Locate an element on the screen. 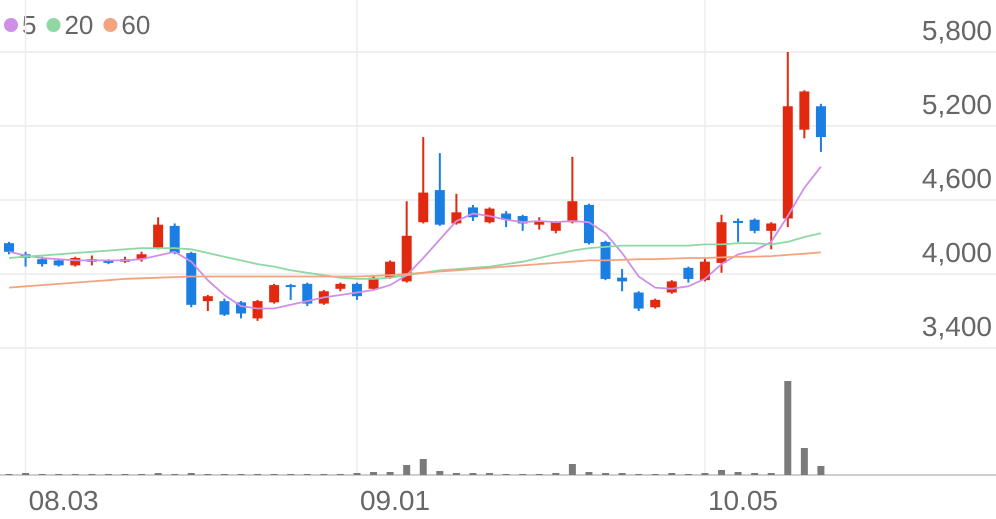 The height and width of the screenshot is (519, 996). legend-label: 5 is located at coordinates (29, 25).